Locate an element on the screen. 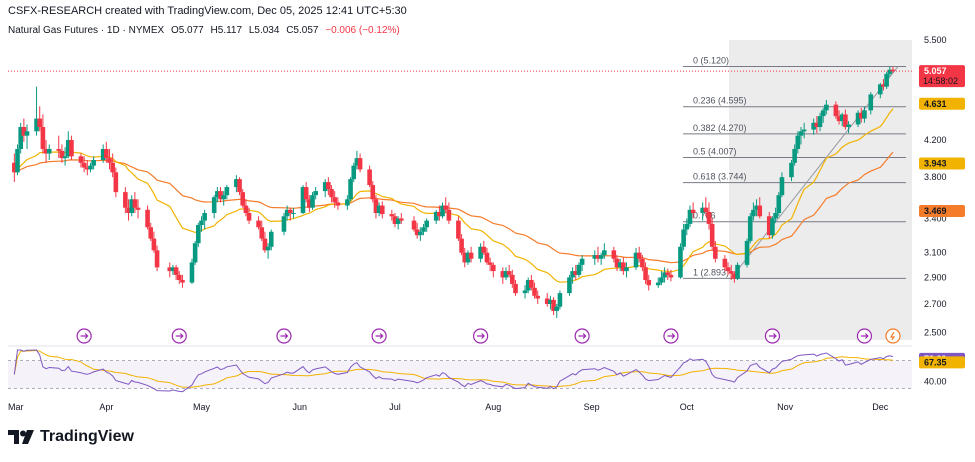  price-tick-label: 2.500 is located at coordinates (935, 333).